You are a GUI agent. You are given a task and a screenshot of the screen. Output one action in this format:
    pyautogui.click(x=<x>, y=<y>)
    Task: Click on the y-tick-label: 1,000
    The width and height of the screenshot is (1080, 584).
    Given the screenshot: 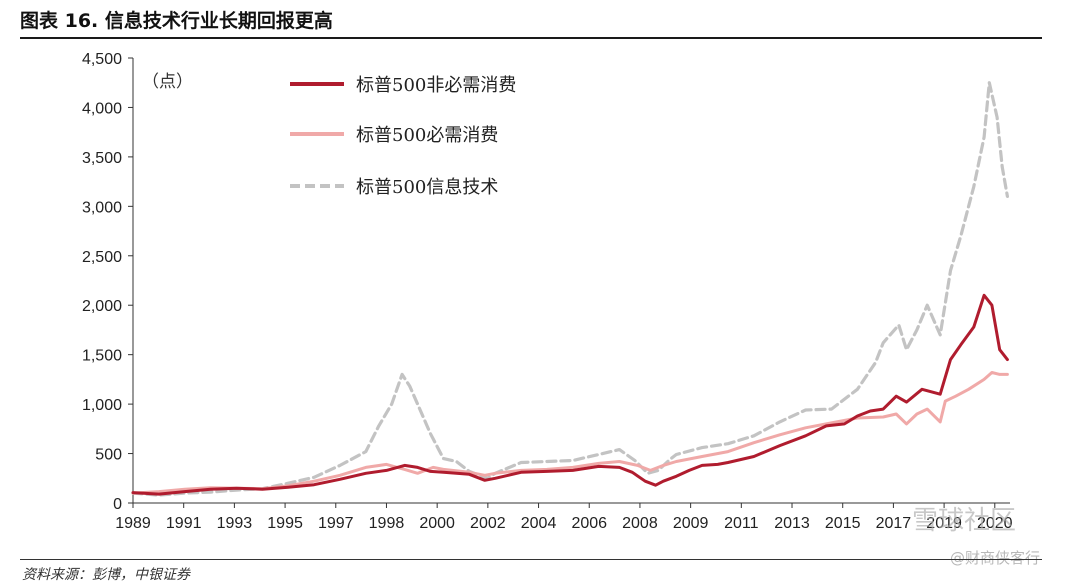 What is the action you would take?
    pyautogui.click(x=102, y=405)
    